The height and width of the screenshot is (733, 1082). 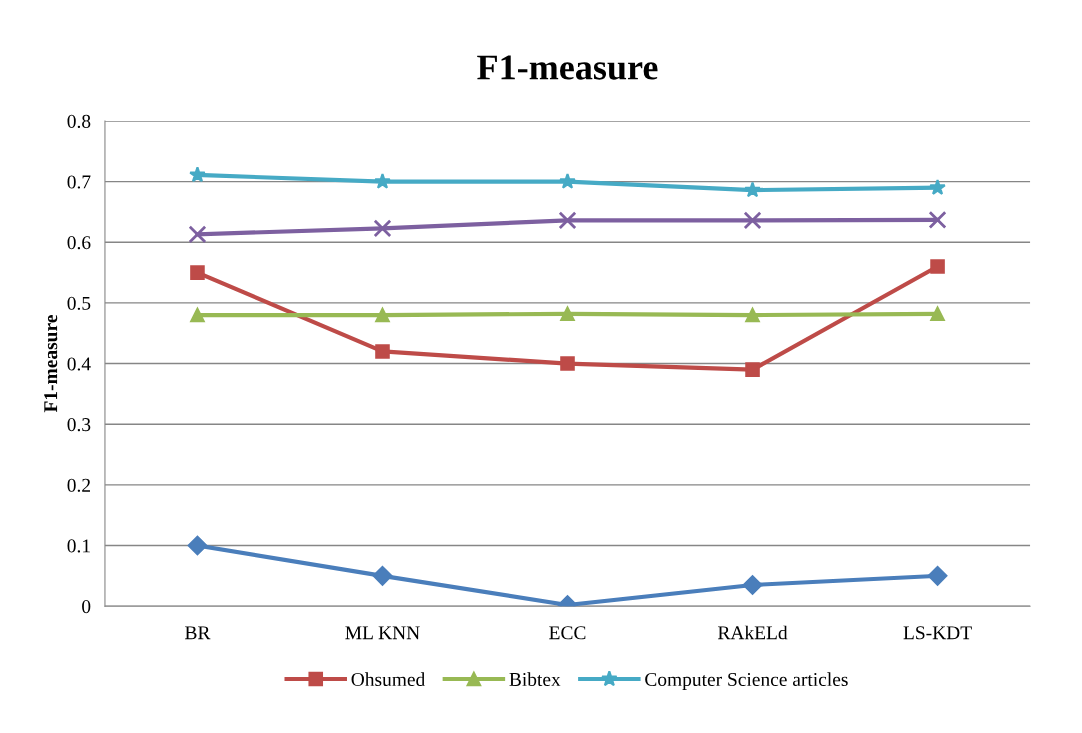 I want to click on x-tick-label: BR, so click(x=198, y=633).